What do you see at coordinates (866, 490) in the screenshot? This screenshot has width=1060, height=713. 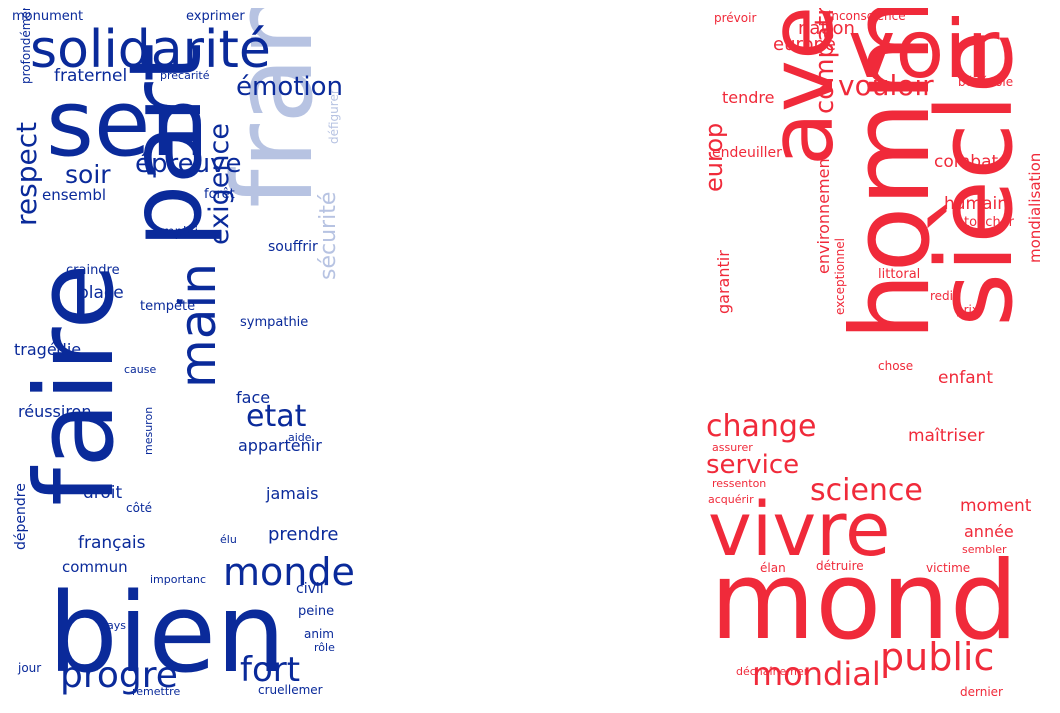 I see `word: science` at bounding box center [866, 490].